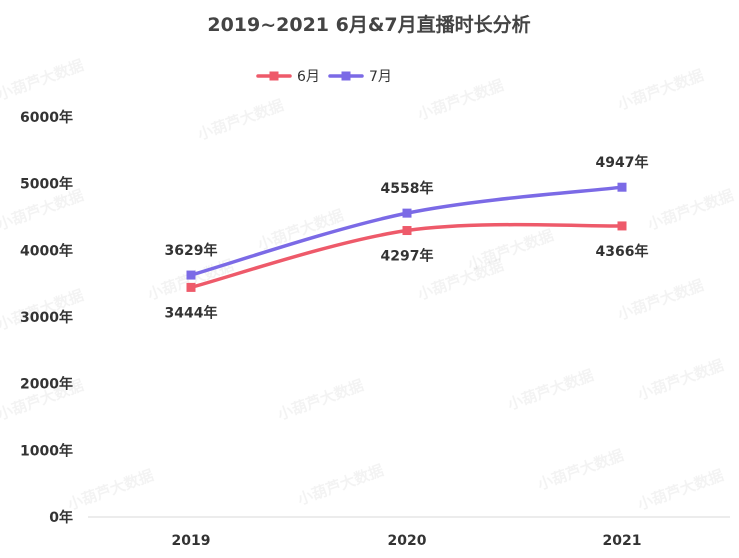 The height and width of the screenshot is (558, 739). Describe the element at coordinates (622, 162) in the screenshot. I see `data-label: 4947年` at that location.